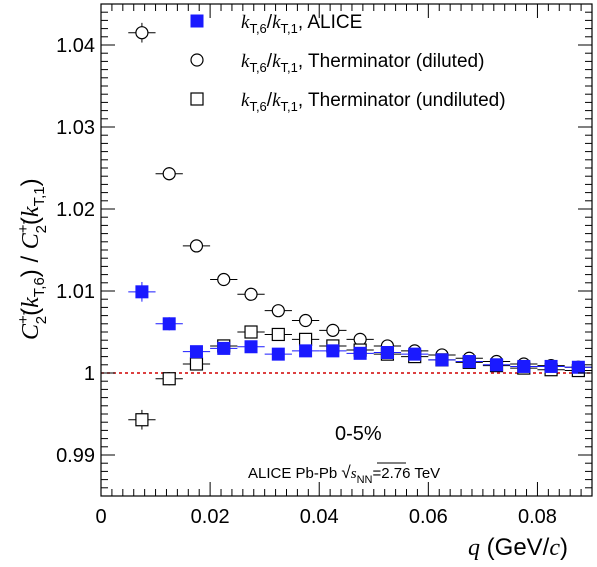  I want to click on x-tick-label: 0.02, so click(210, 517).